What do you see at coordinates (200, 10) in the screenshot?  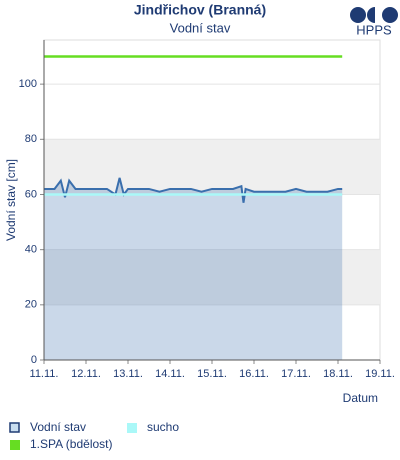 I see `chart-title: Jindřichov (Branná)` at bounding box center [200, 10].